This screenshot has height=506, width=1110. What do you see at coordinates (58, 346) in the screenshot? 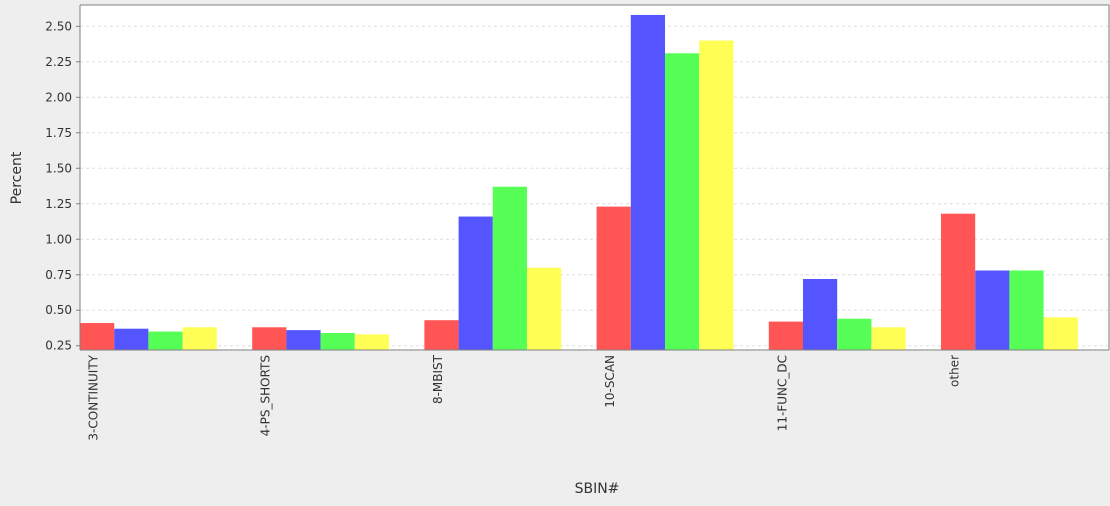
I see `y-tick-label: 0.25` at bounding box center [58, 346].